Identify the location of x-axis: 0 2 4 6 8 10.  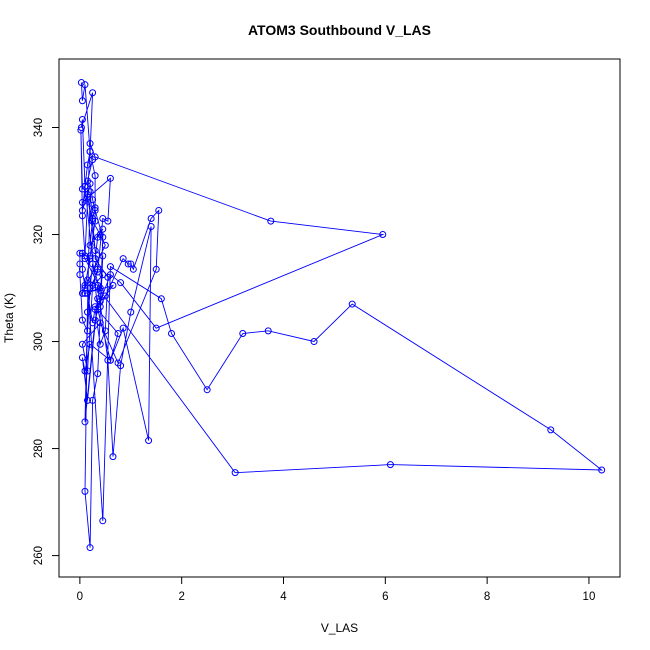
(336, 589).